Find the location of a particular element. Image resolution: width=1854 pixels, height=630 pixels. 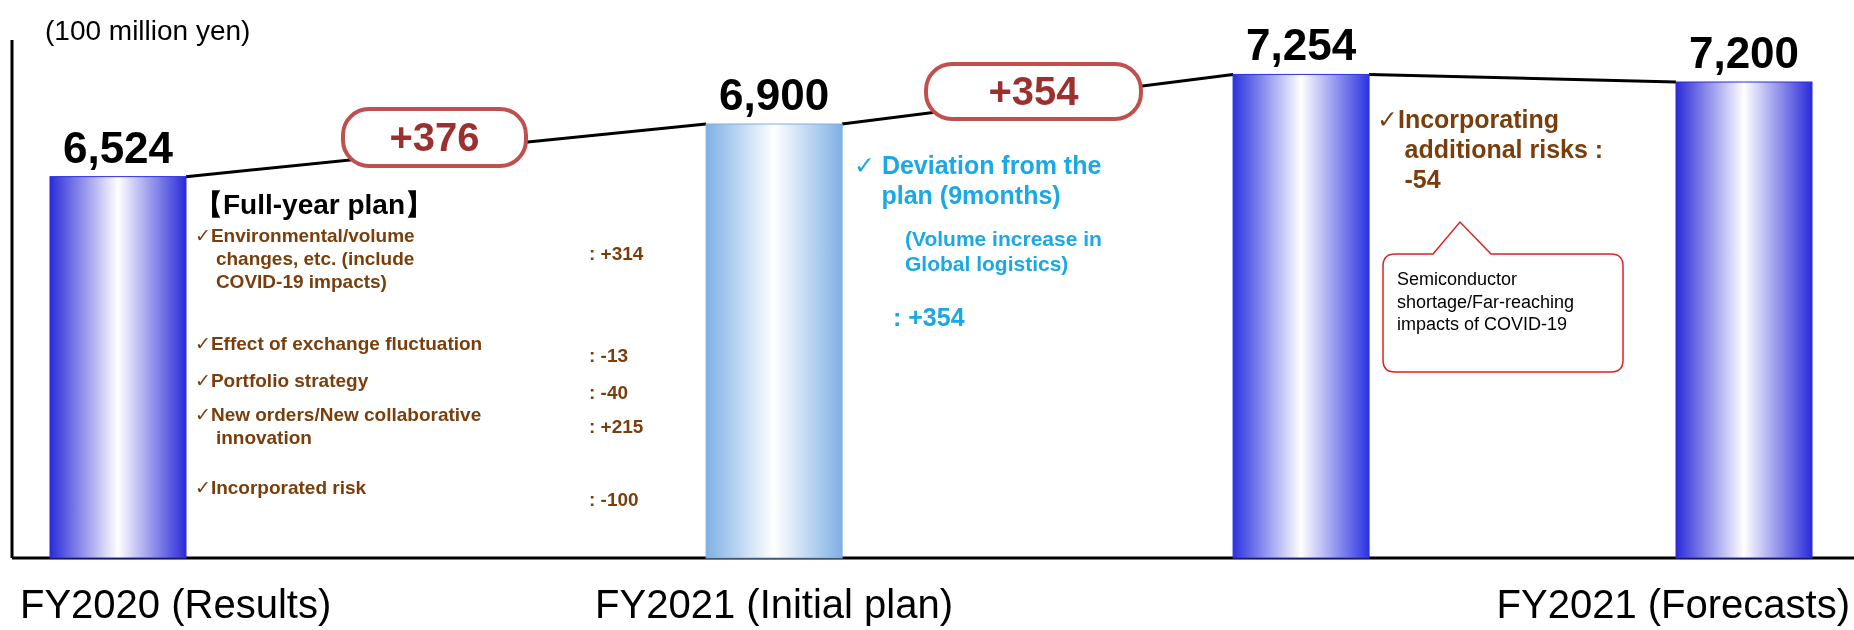

annotation: Semiconductor shortage/Far-reaching impacts of COVID-19 is located at coordinates (1486, 302).